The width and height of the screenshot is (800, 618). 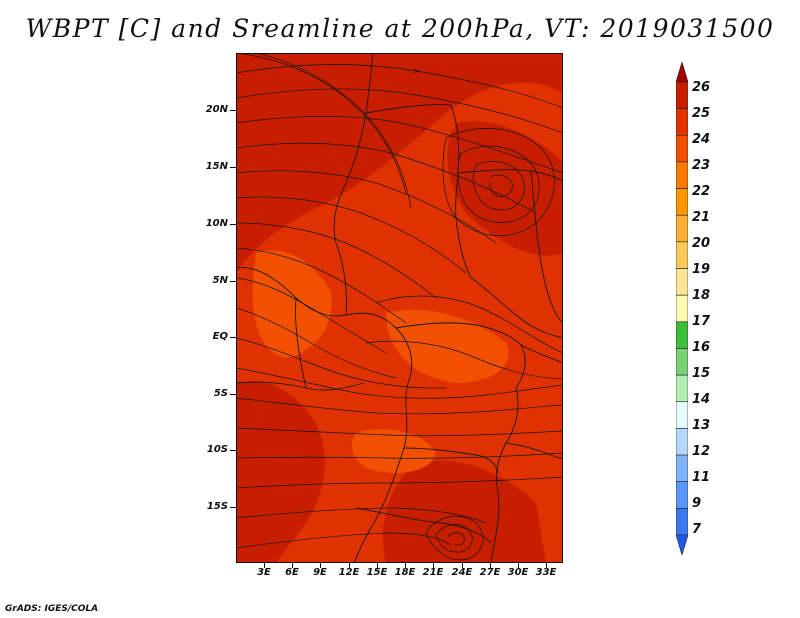 I want to click on lat-label: 5N, so click(x=220, y=280).